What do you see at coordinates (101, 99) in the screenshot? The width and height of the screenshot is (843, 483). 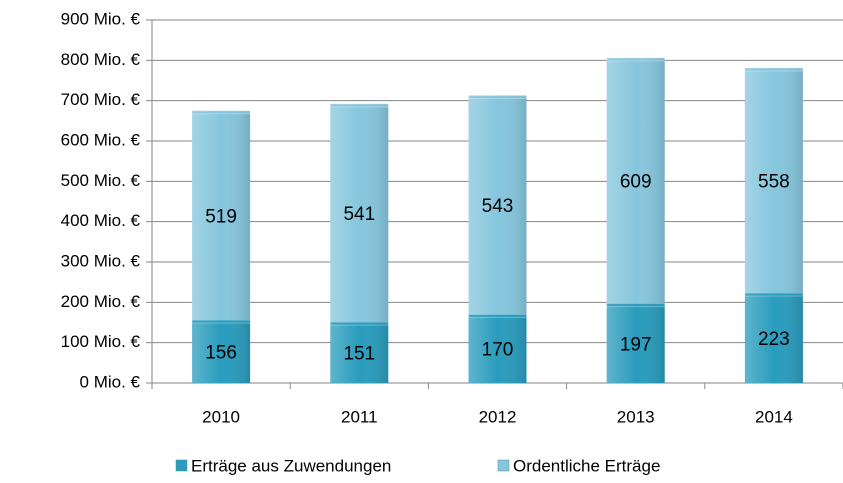 I see `y-tick-label: 700 Mio. €` at bounding box center [101, 99].